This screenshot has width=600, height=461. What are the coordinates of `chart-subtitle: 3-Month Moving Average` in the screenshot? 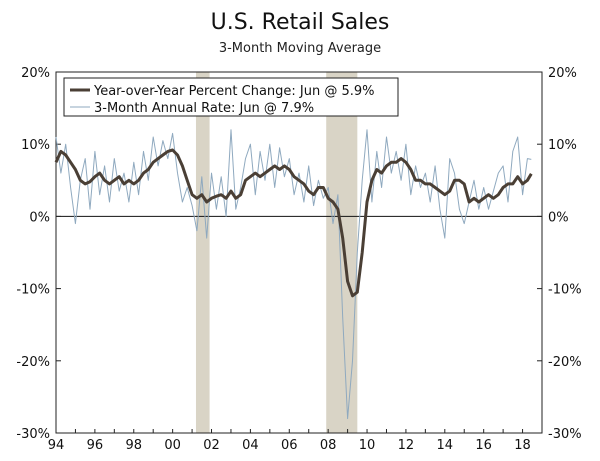 It's located at (300, 48).